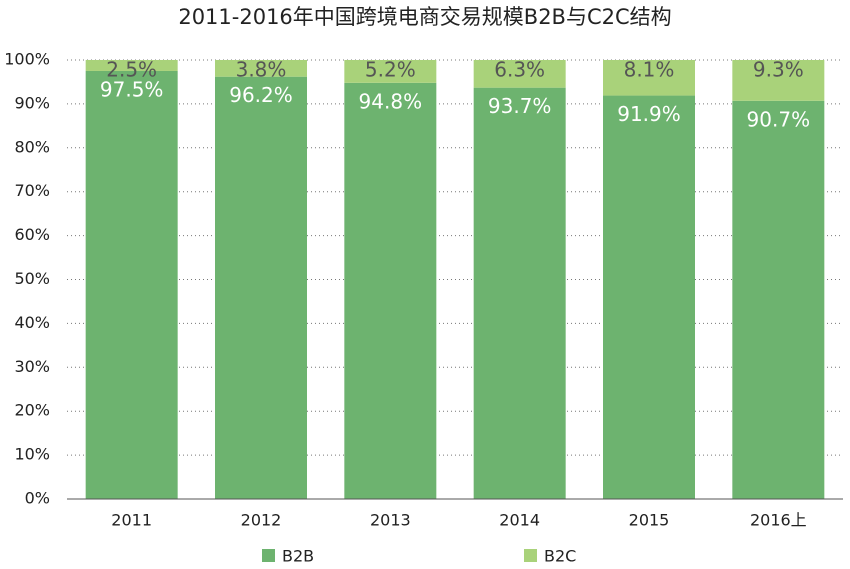  I want to click on data-label: 2.5%, so click(131, 70).